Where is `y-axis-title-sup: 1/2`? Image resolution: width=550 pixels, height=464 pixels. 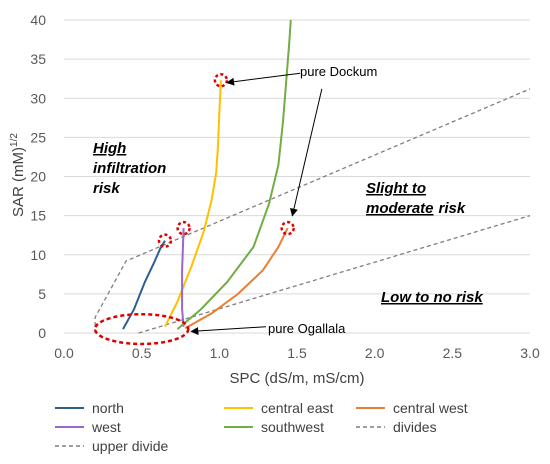
y-axis-title-sup: 1/2 is located at coordinates (14, 140).